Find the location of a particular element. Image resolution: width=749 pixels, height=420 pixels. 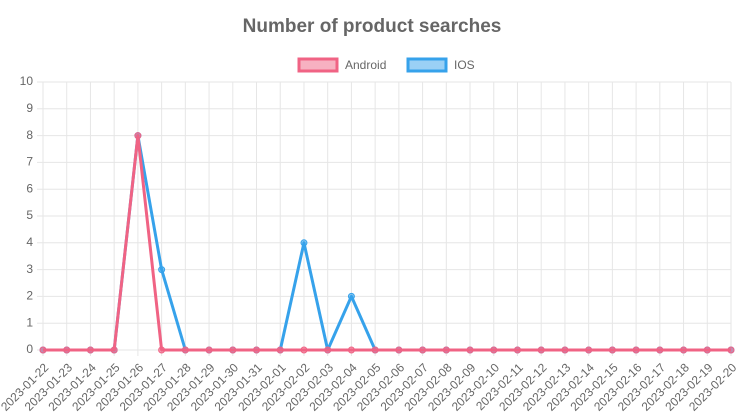

chart-title: Number of product searches is located at coordinates (372, 26).